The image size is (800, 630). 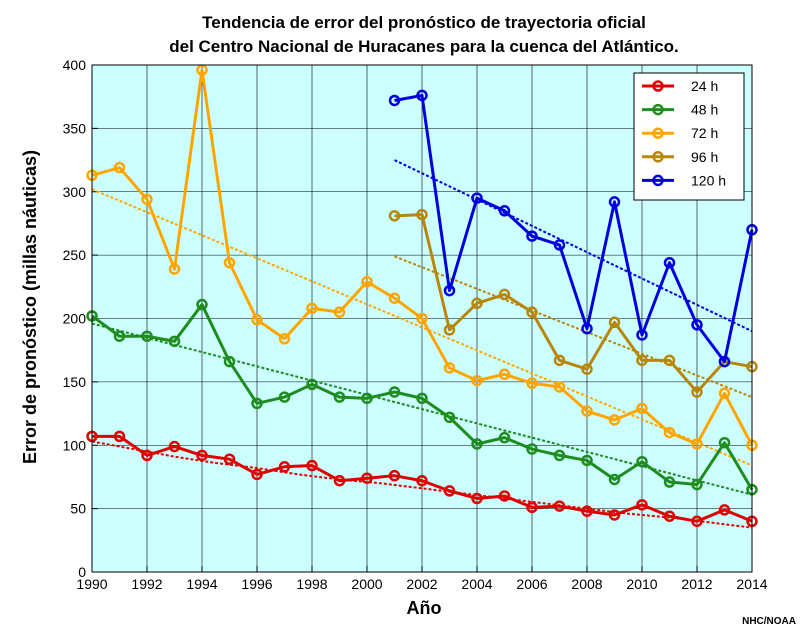 I want to click on legend-box, so click(x=689, y=136).